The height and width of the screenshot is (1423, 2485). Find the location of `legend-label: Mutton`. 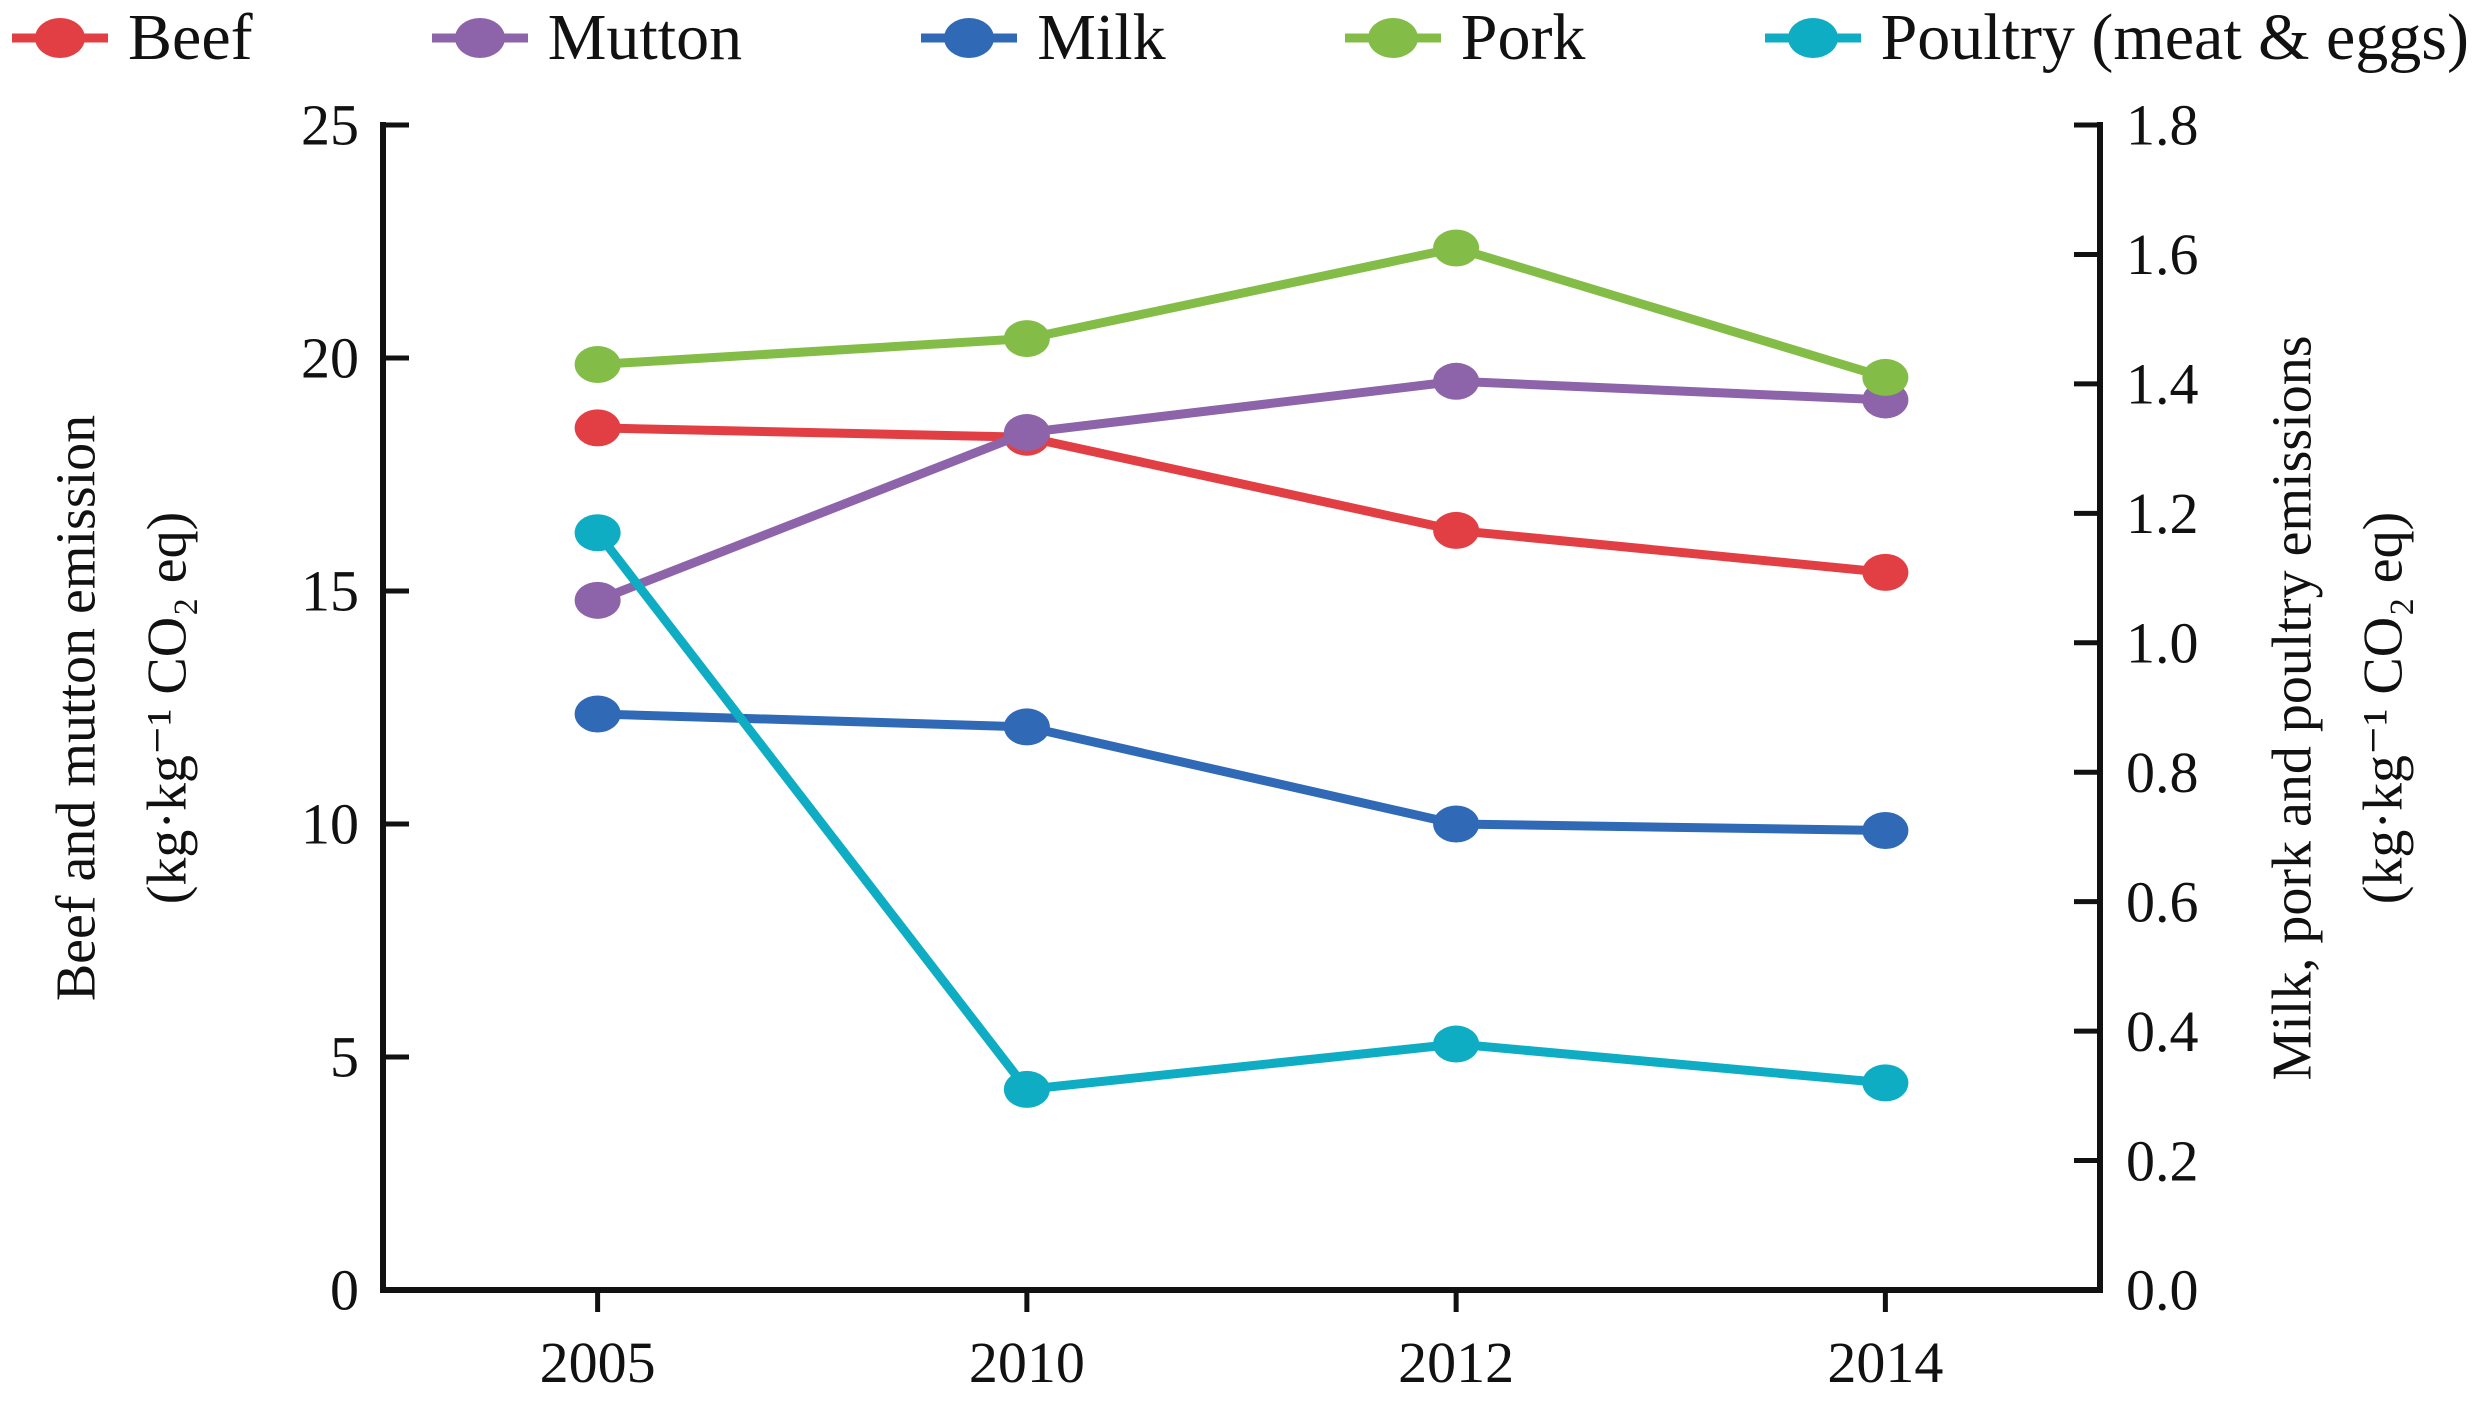

legend-label: Mutton is located at coordinates (645, 37).